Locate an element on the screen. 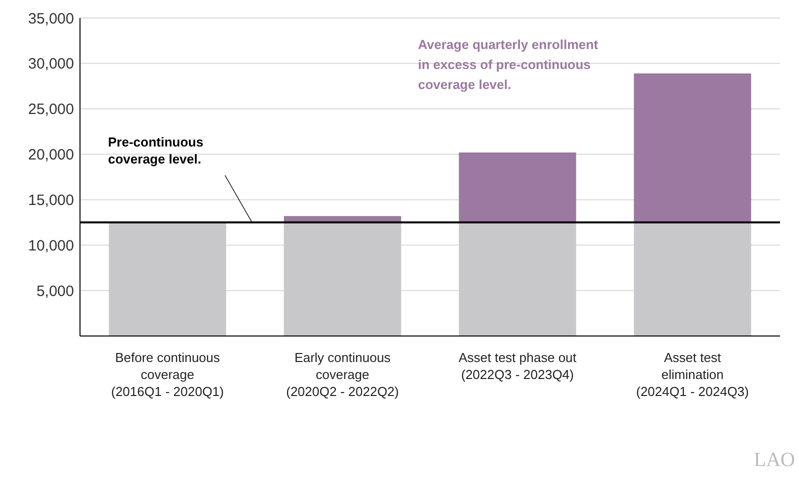  y-tick-label: 15,000 is located at coordinates (51, 200).